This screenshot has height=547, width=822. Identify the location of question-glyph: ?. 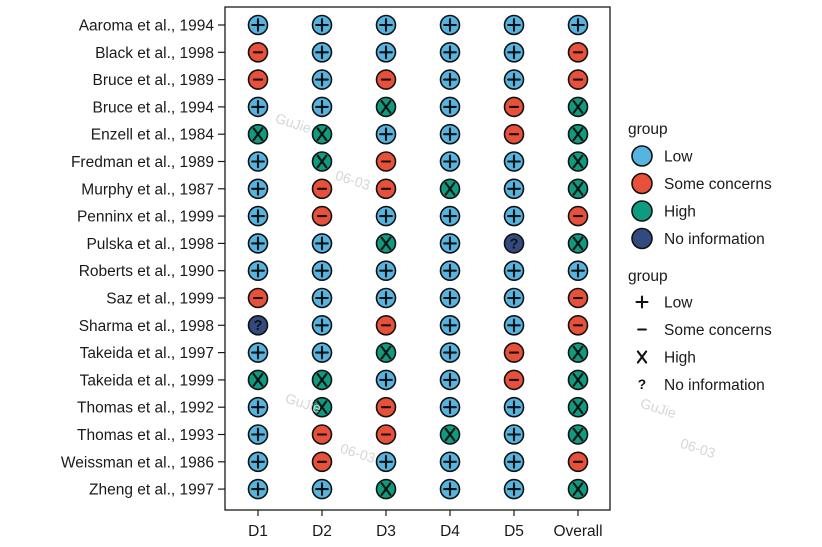
(258, 326).